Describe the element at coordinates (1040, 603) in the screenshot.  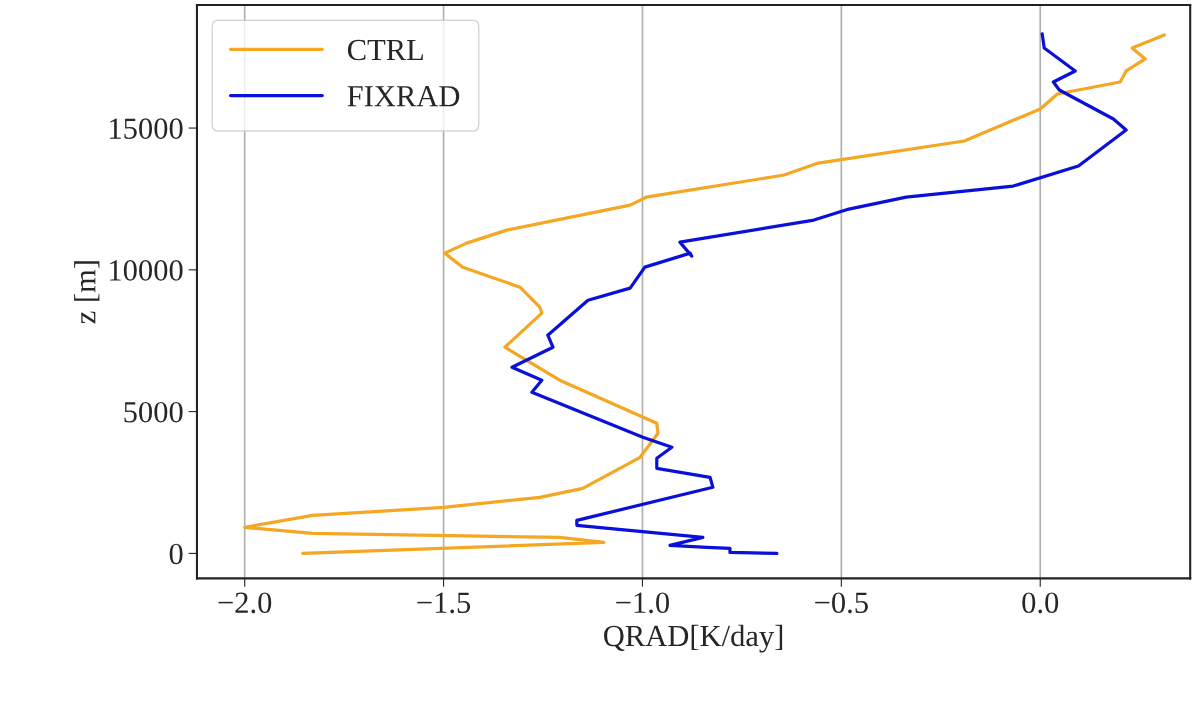
I see `x-tick-label: 0.0` at that location.